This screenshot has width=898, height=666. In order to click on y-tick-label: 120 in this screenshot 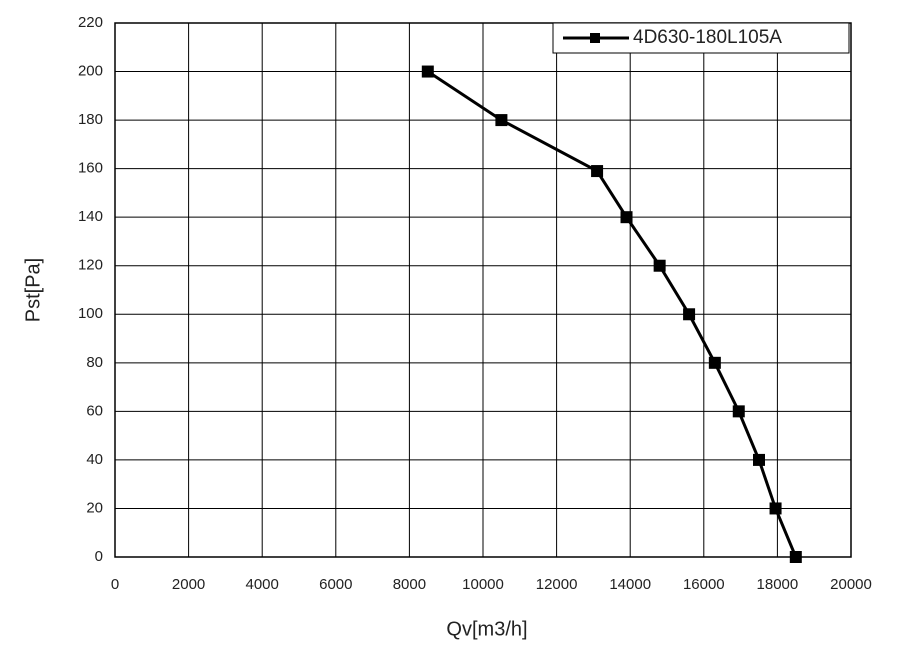, I will do `click(90, 265)`.